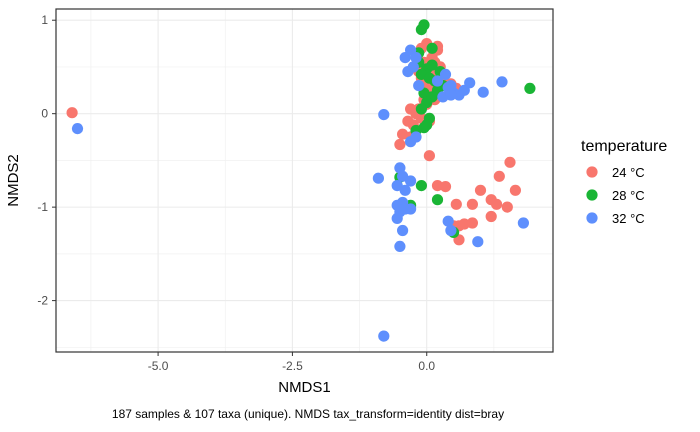 The image size is (700, 432). Describe the element at coordinates (426, 366) in the screenshot. I see `x-tick-label: 0.0` at that location.